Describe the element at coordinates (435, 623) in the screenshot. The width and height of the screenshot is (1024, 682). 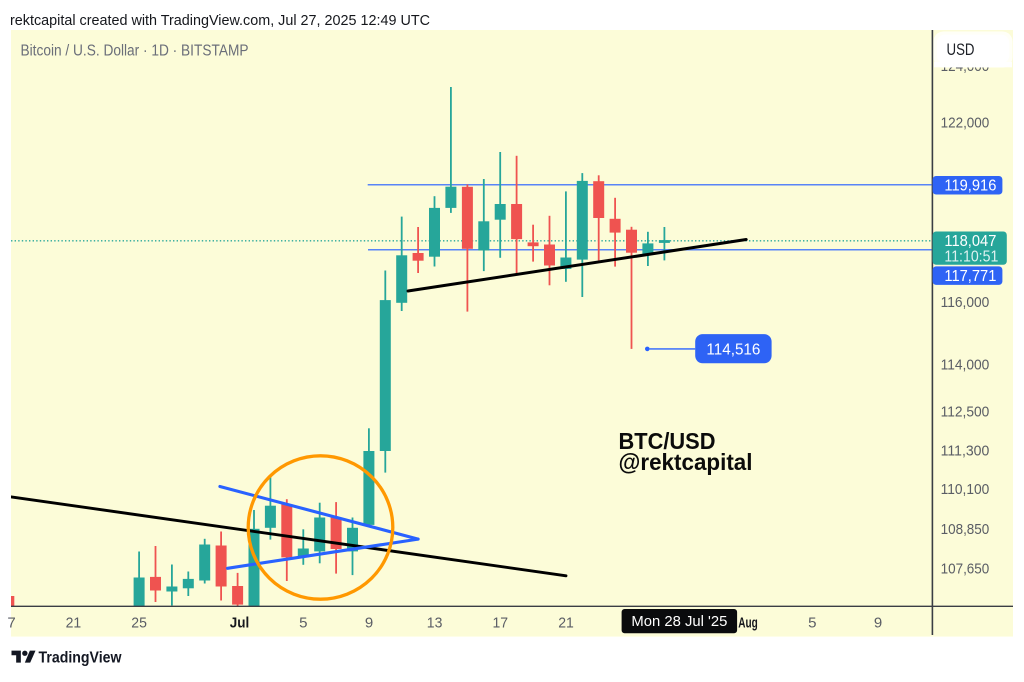
I see `svg-text: 13` at that location.